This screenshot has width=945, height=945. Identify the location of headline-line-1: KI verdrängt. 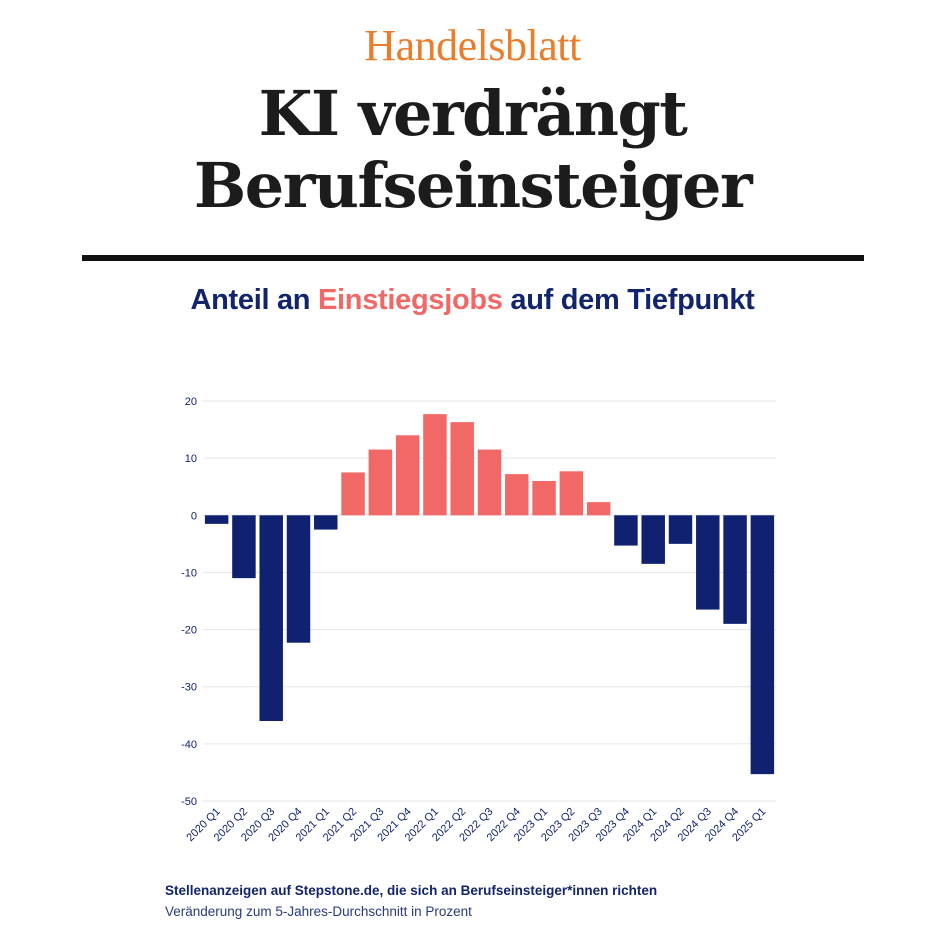
(473, 113).